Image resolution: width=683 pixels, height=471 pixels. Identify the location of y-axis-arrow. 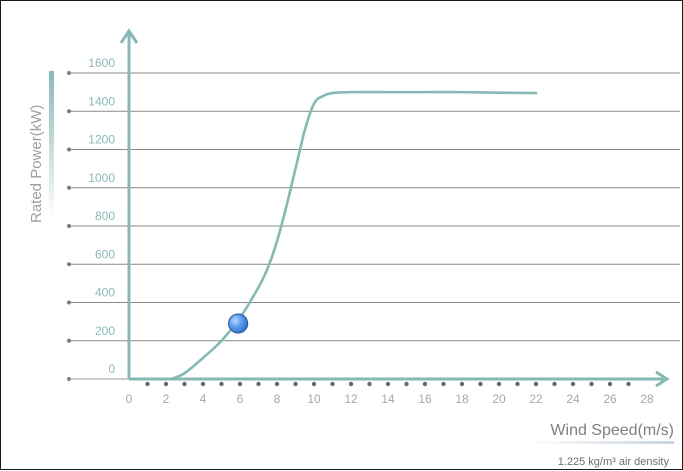
(129, 36).